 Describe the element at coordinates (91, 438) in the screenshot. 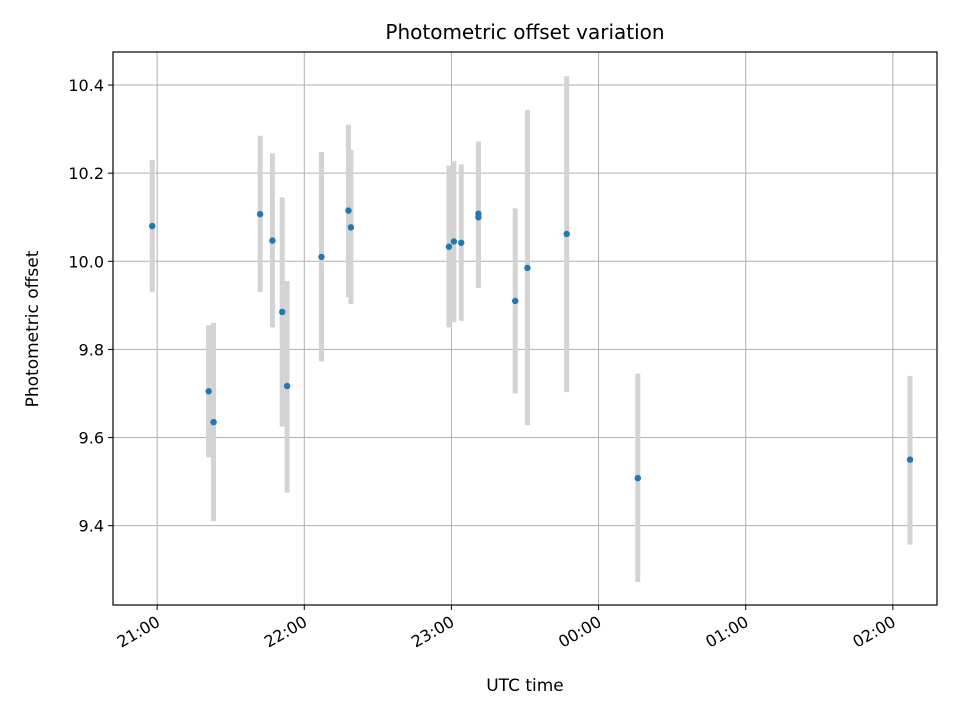

I see `y-tick-label: 9.6` at that location.